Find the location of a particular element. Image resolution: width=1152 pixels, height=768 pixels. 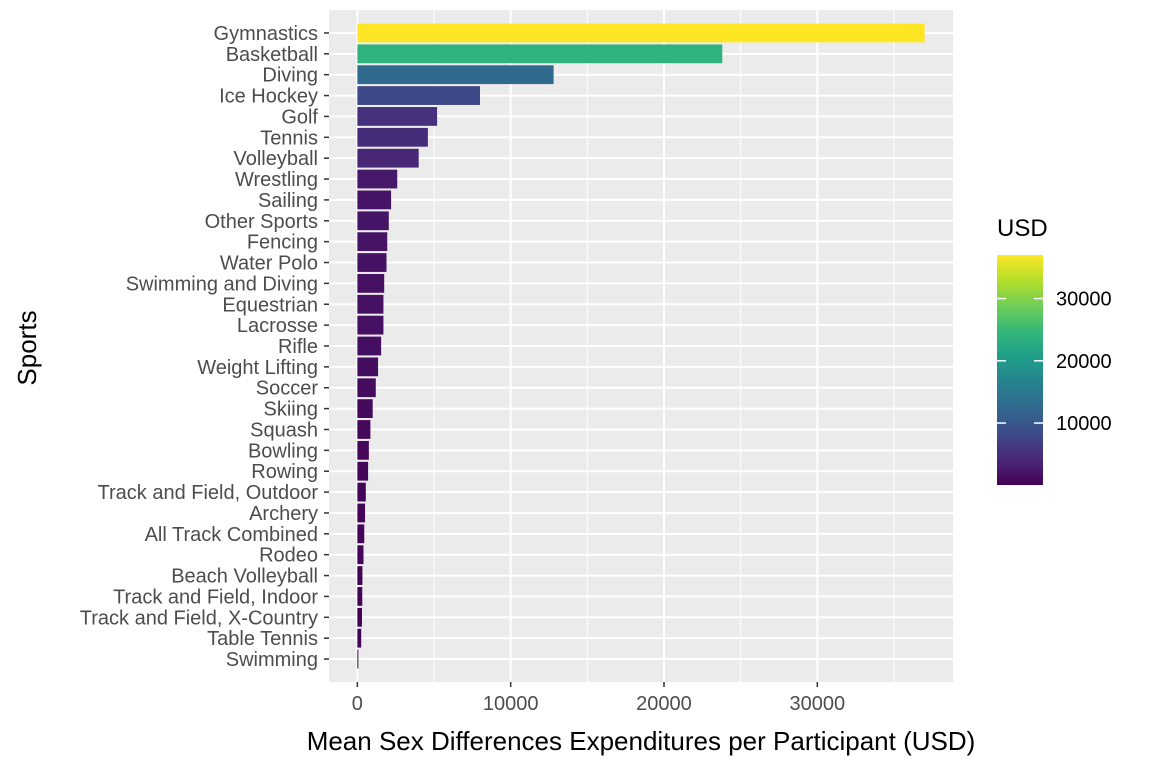

category-label: Soccer is located at coordinates (287, 389).